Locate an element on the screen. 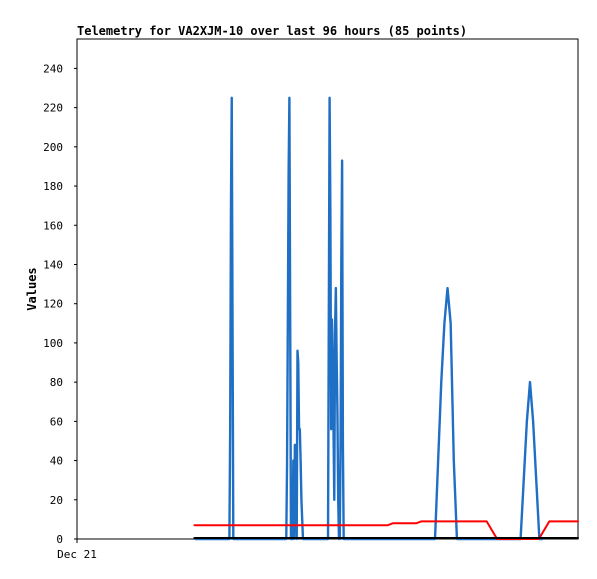 The image size is (597, 579). y-tick-label: 20 is located at coordinates (56, 500).